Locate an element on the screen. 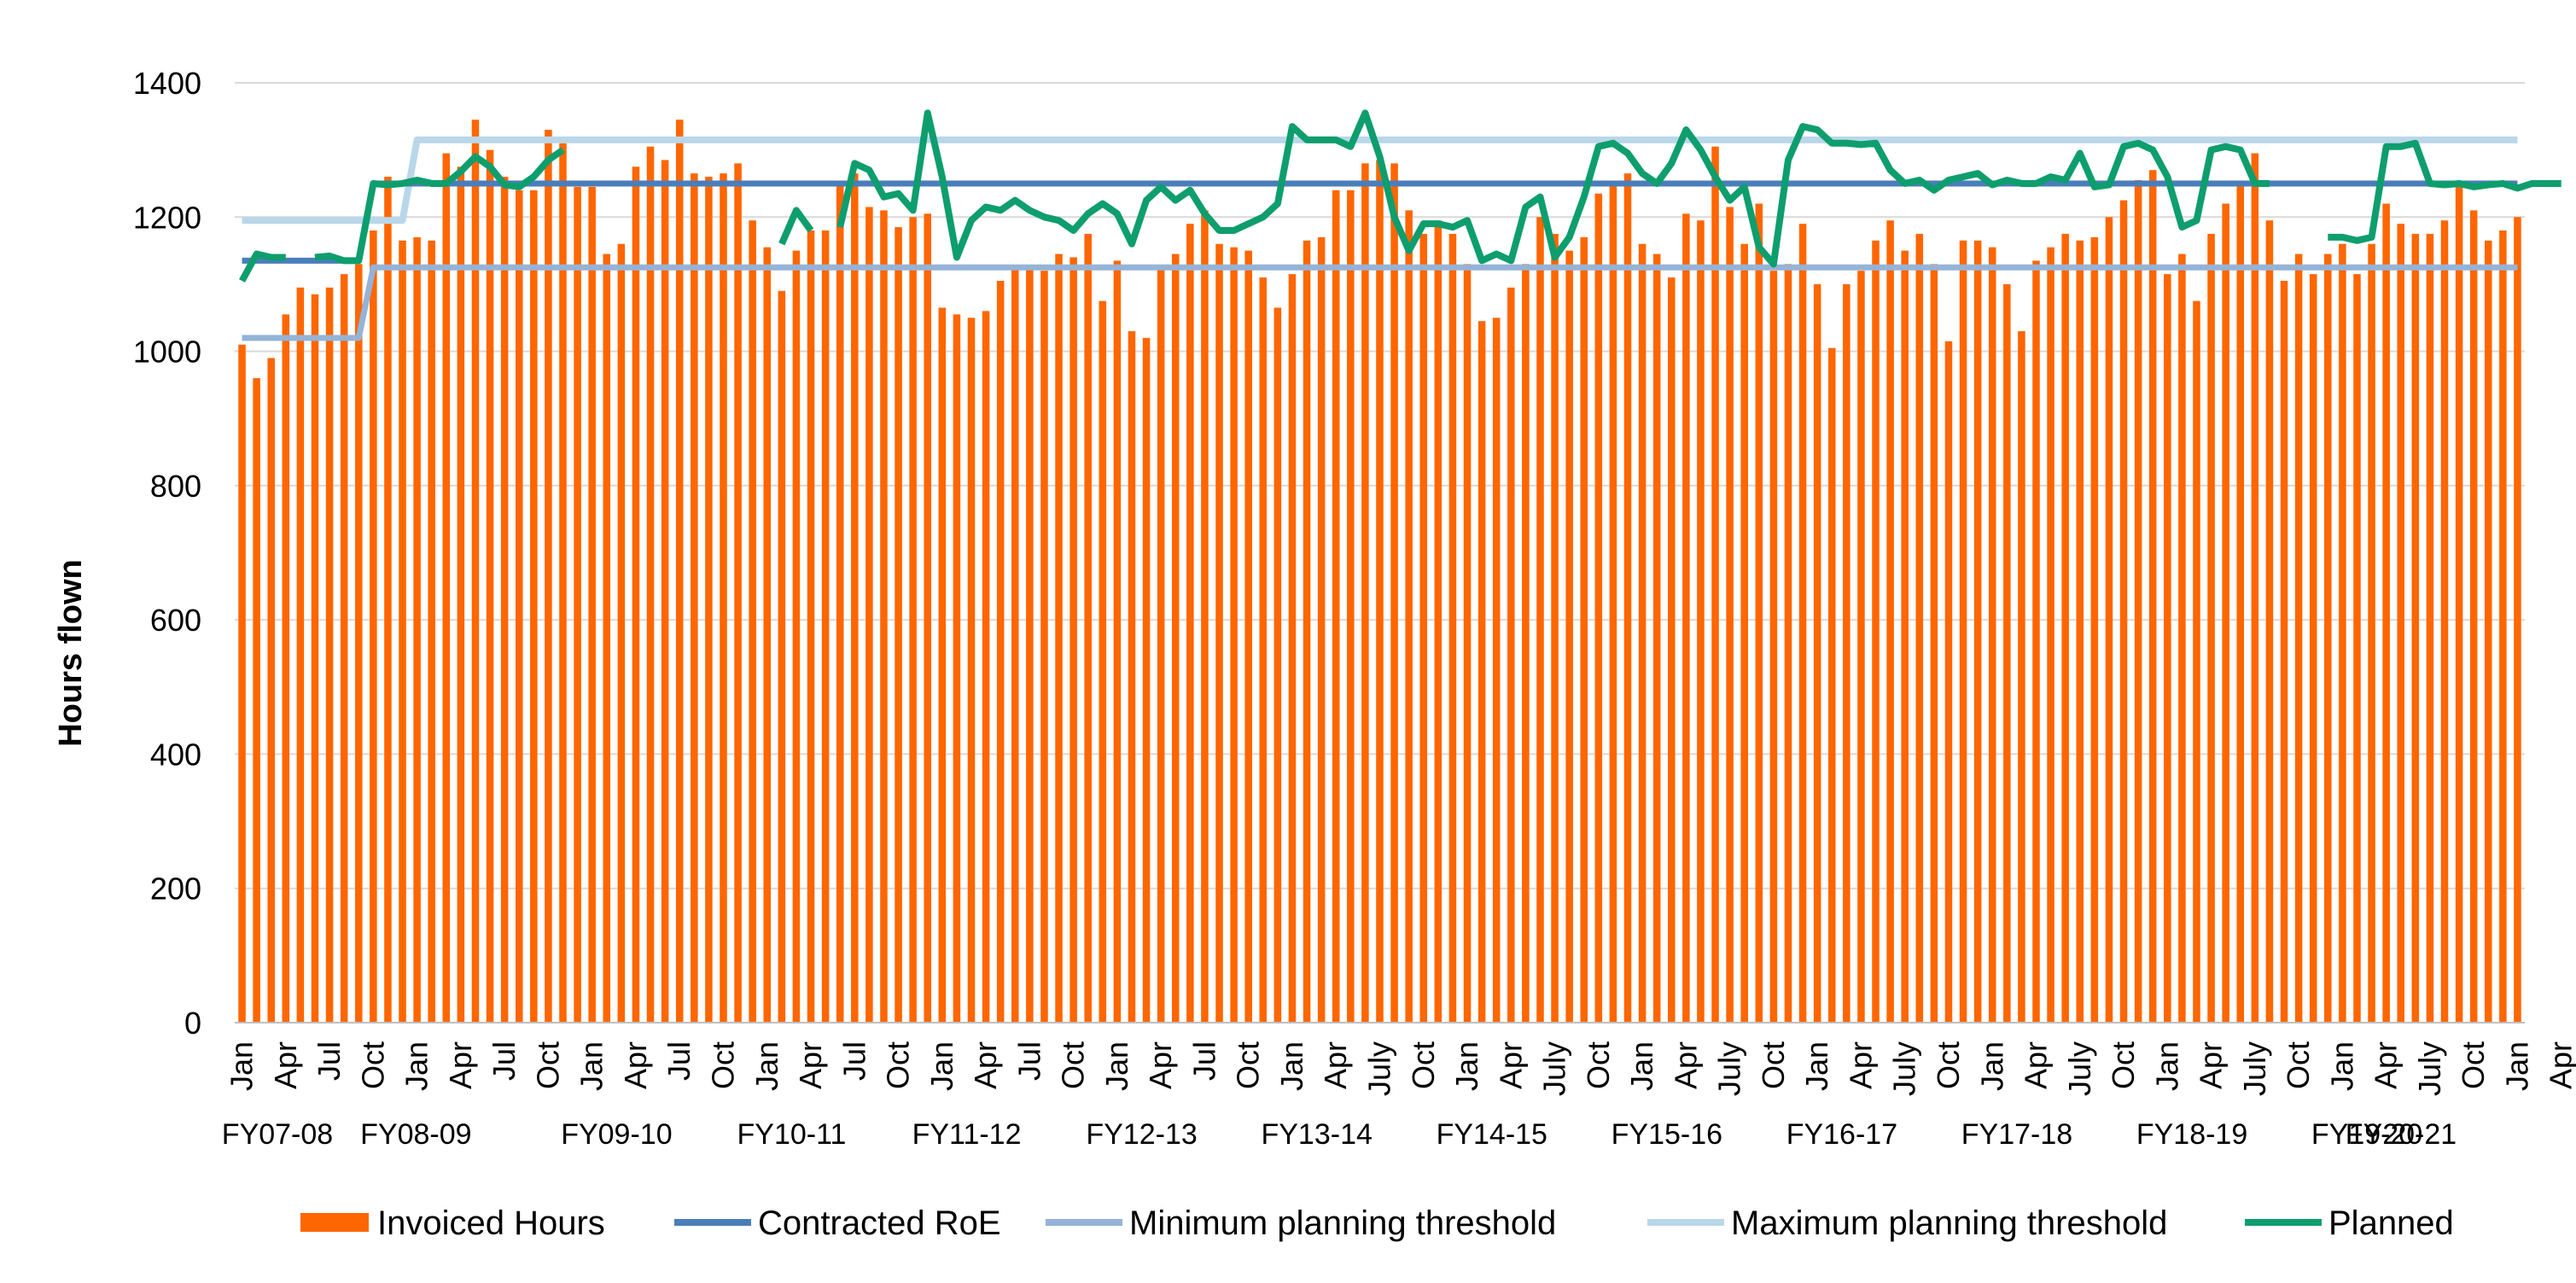  legend-label: Maximum planning threshold is located at coordinates (1949, 1223).